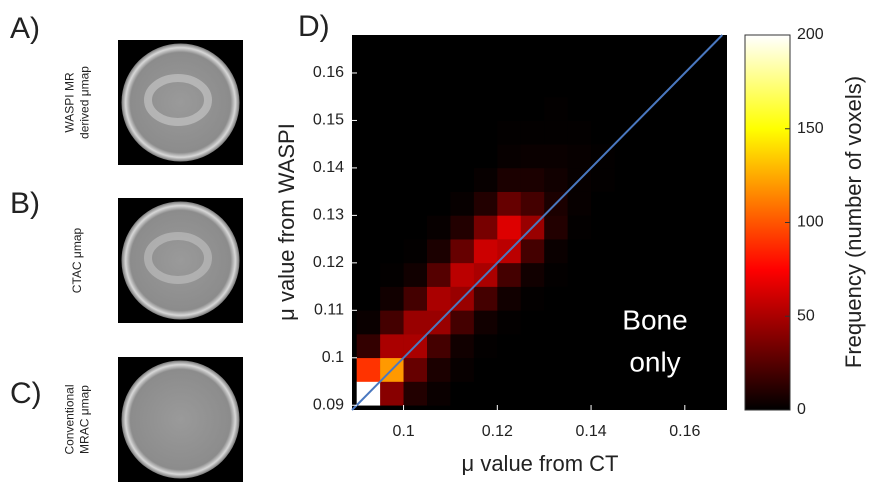 The width and height of the screenshot is (872, 487). I want to click on y-tick-label: 0.14, so click(328, 167).